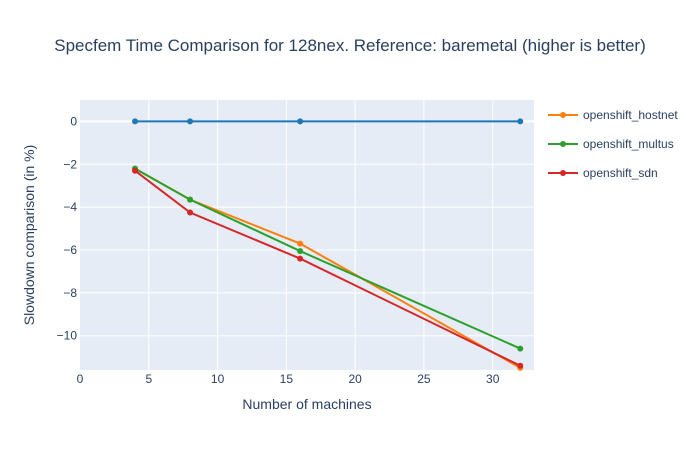  What do you see at coordinates (70, 250) in the screenshot?
I see `y-tick-label: −6` at bounding box center [70, 250].